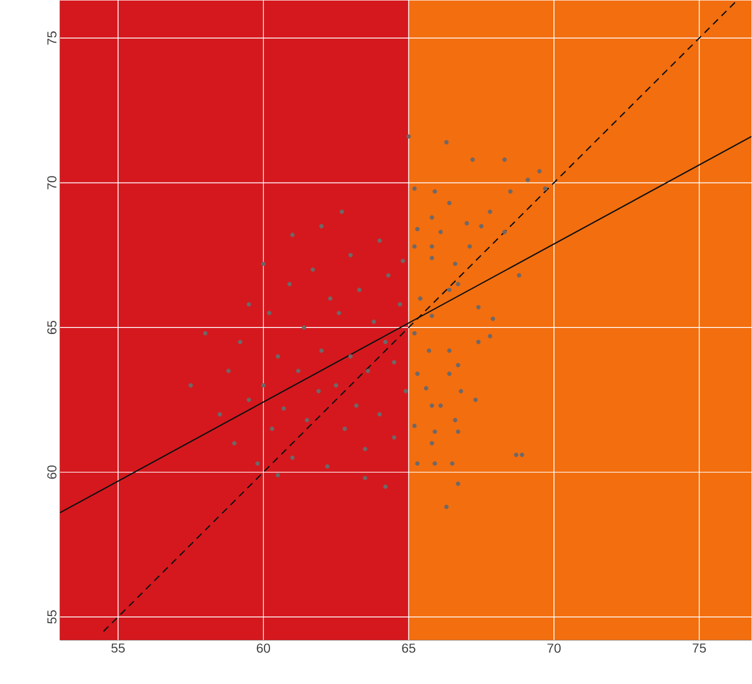 The height and width of the screenshot is (684, 752). I want to click on x-tick-label: 55, so click(118, 648).